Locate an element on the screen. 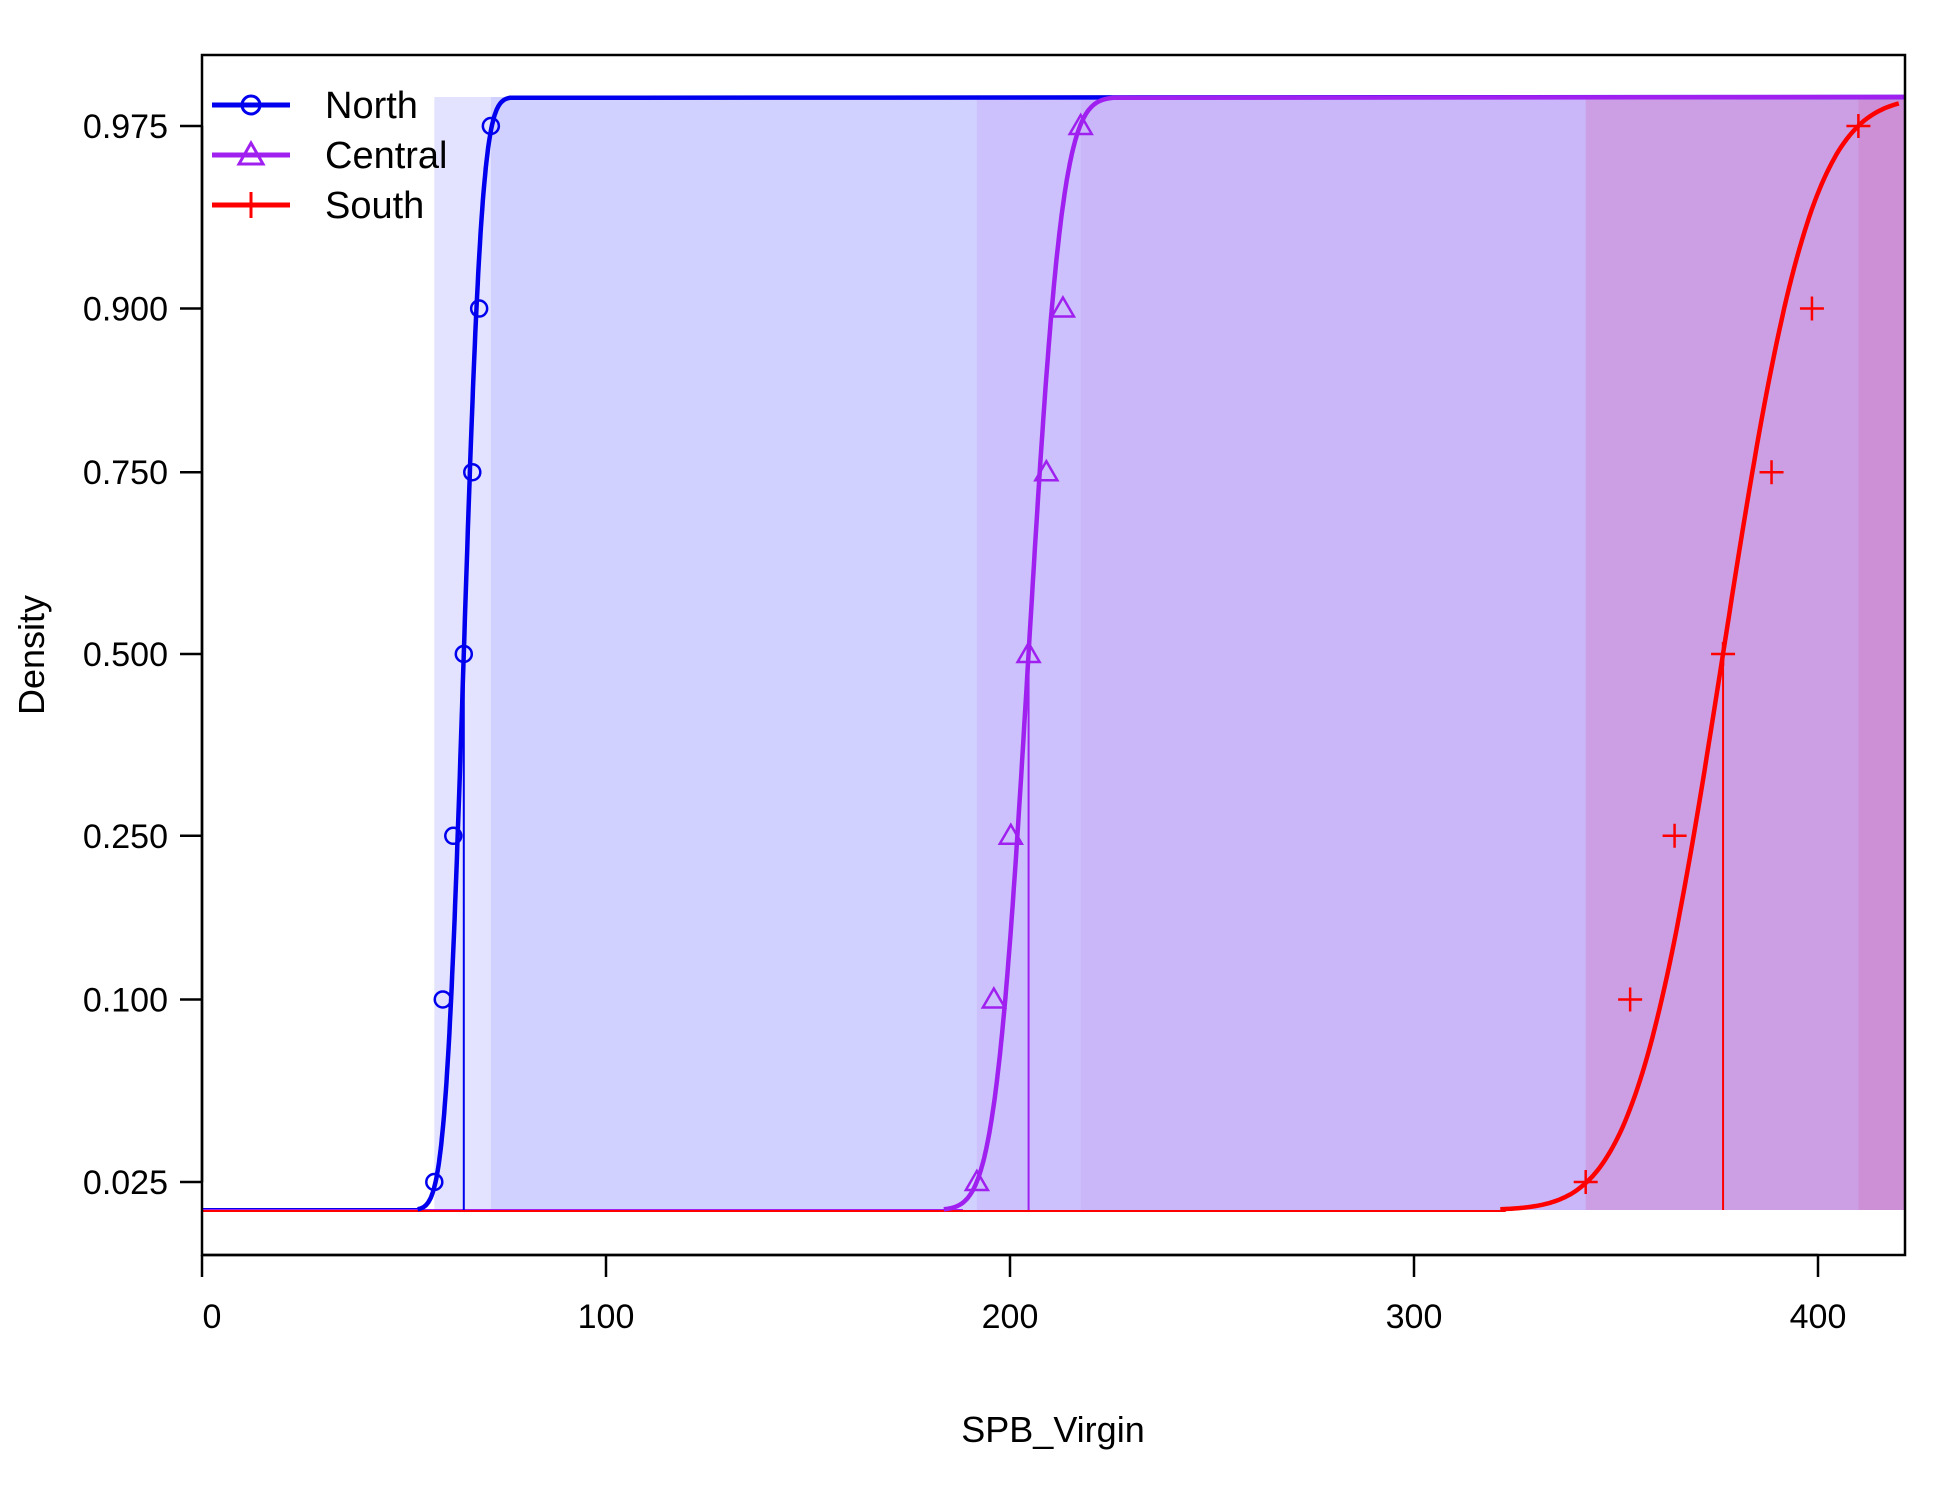 The width and height of the screenshot is (1950, 1500). x-tick-label-3: 300 is located at coordinates (1414, 1317).